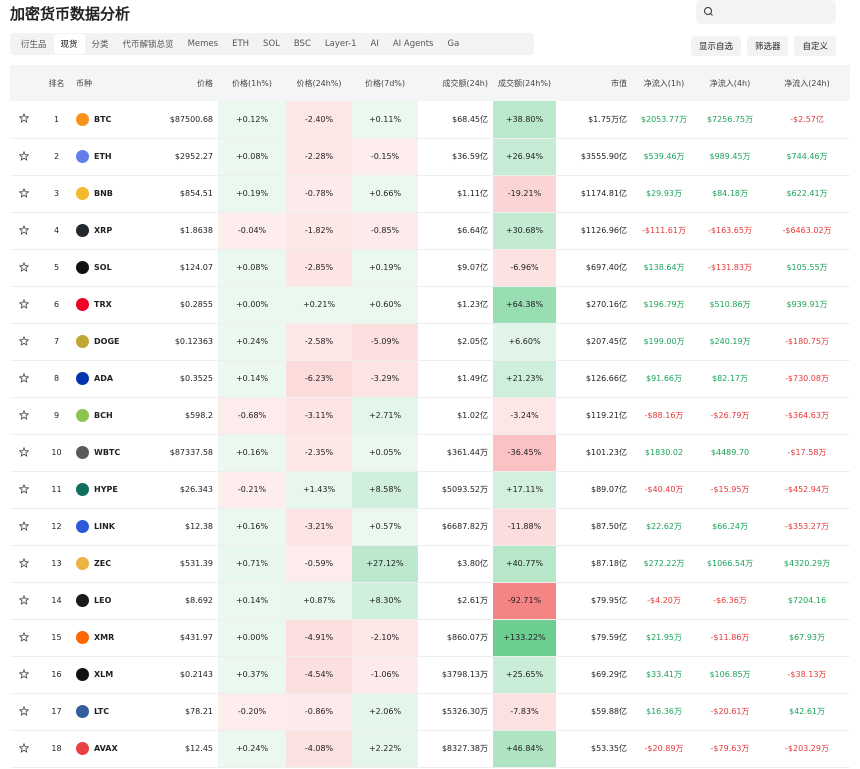 This screenshot has height=769, width=860. Describe the element at coordinates (385, 83) in the screenshot. I see `column-header: 价格(7d%)` at that location.